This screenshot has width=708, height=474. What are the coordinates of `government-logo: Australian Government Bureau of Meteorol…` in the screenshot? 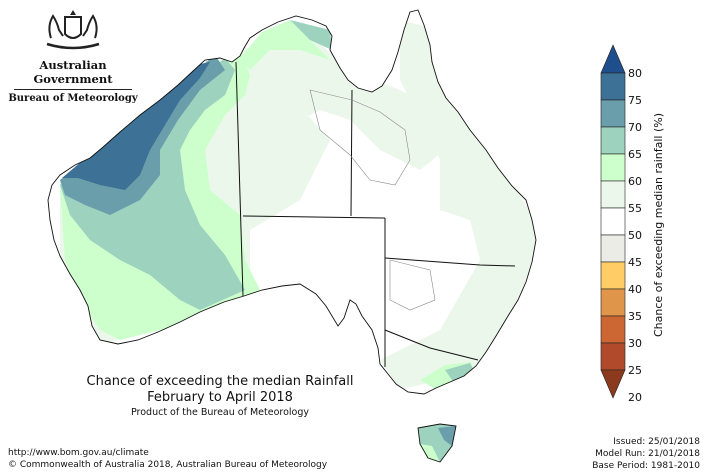 It's located at (73, 56).